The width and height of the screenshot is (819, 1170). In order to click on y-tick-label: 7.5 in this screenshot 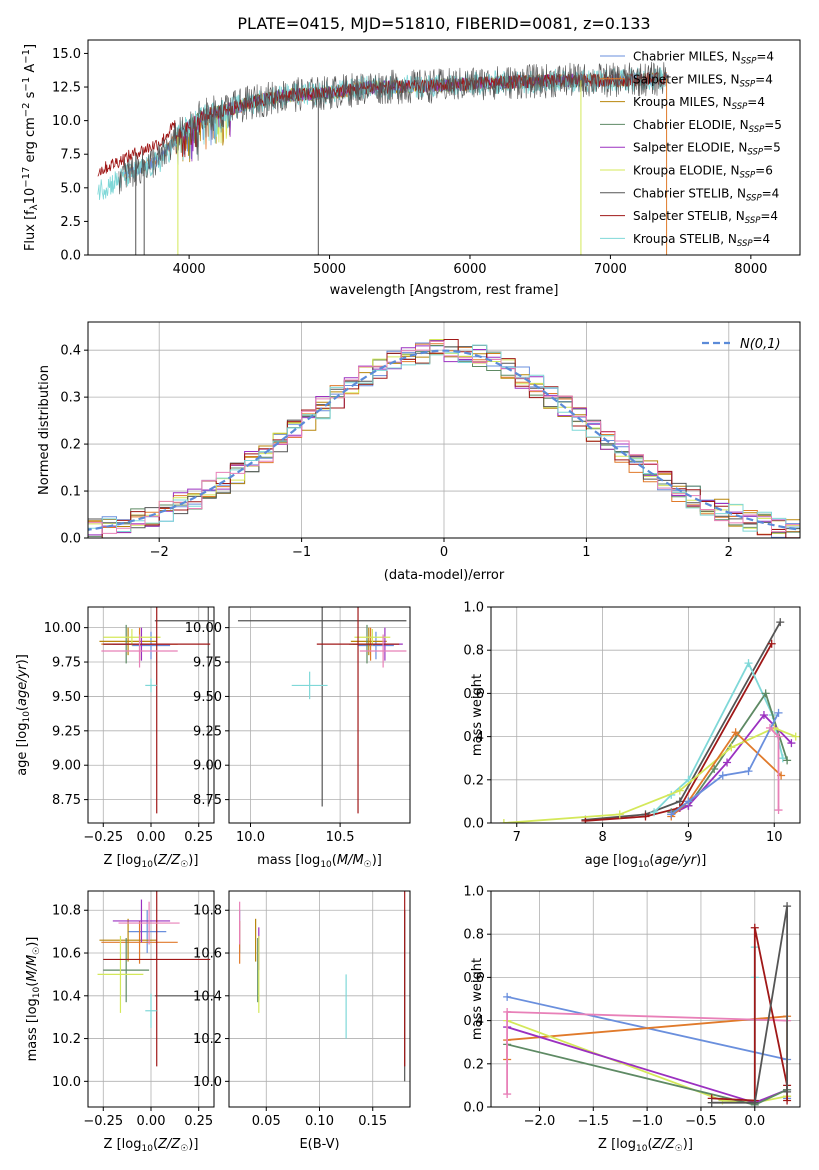, I will do `click(70, 155)`.